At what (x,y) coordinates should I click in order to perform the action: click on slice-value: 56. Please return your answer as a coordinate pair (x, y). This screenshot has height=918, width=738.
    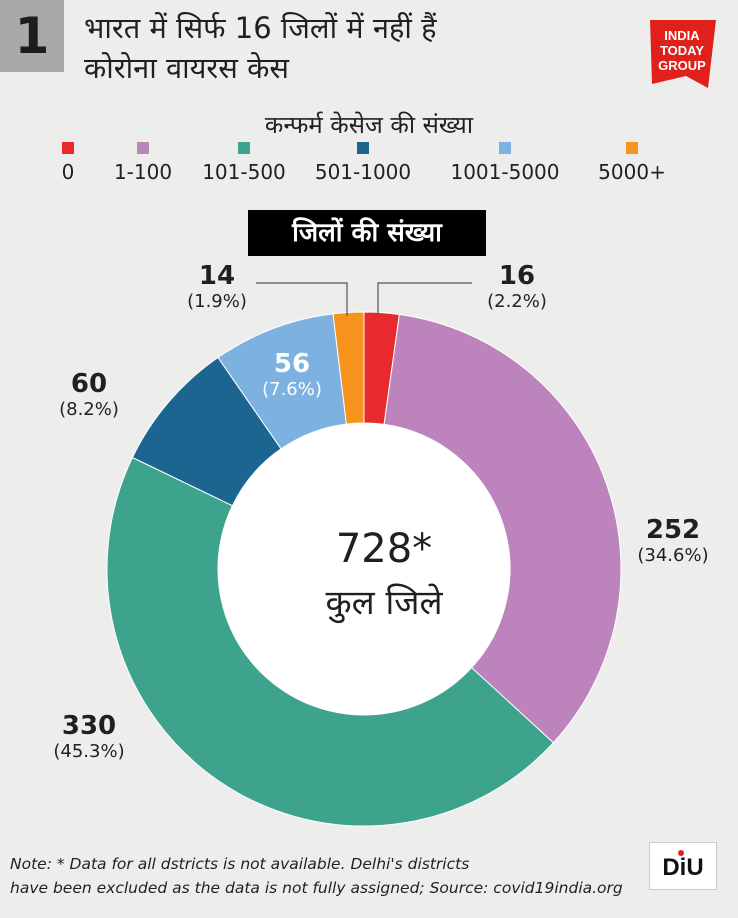
    Looking at the image, I should click on (292, 364).